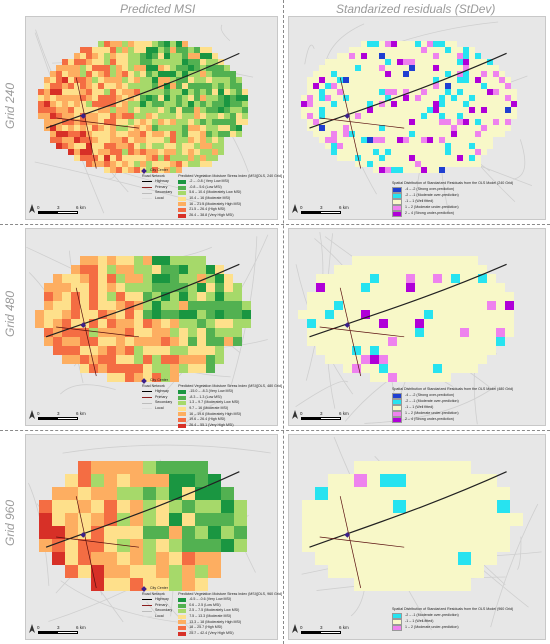  Describe the element at coordinates (452, 189) in the screenshot. I see `legend-class-item: -4 – -2 (Strong over-prediction)` at that location.